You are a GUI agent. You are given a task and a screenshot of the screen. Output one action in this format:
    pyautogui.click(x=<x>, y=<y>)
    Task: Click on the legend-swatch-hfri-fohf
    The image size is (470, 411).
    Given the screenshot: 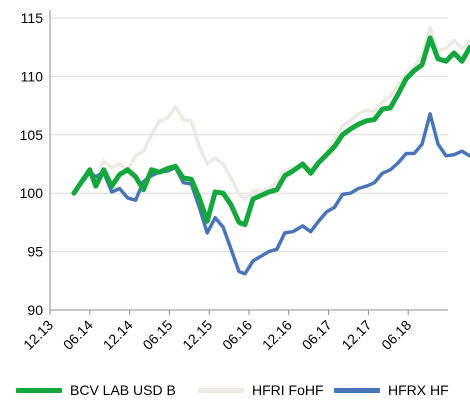 What is the action you would take?
    pyautogui.click(x=221, y=390)
    